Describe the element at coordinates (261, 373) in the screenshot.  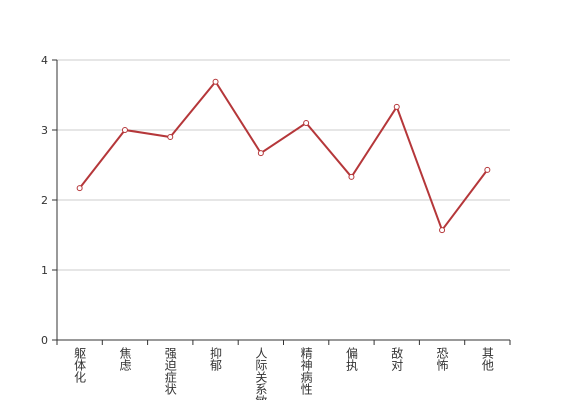
I see `x-tick-label: 人际关系敏感` at that location.